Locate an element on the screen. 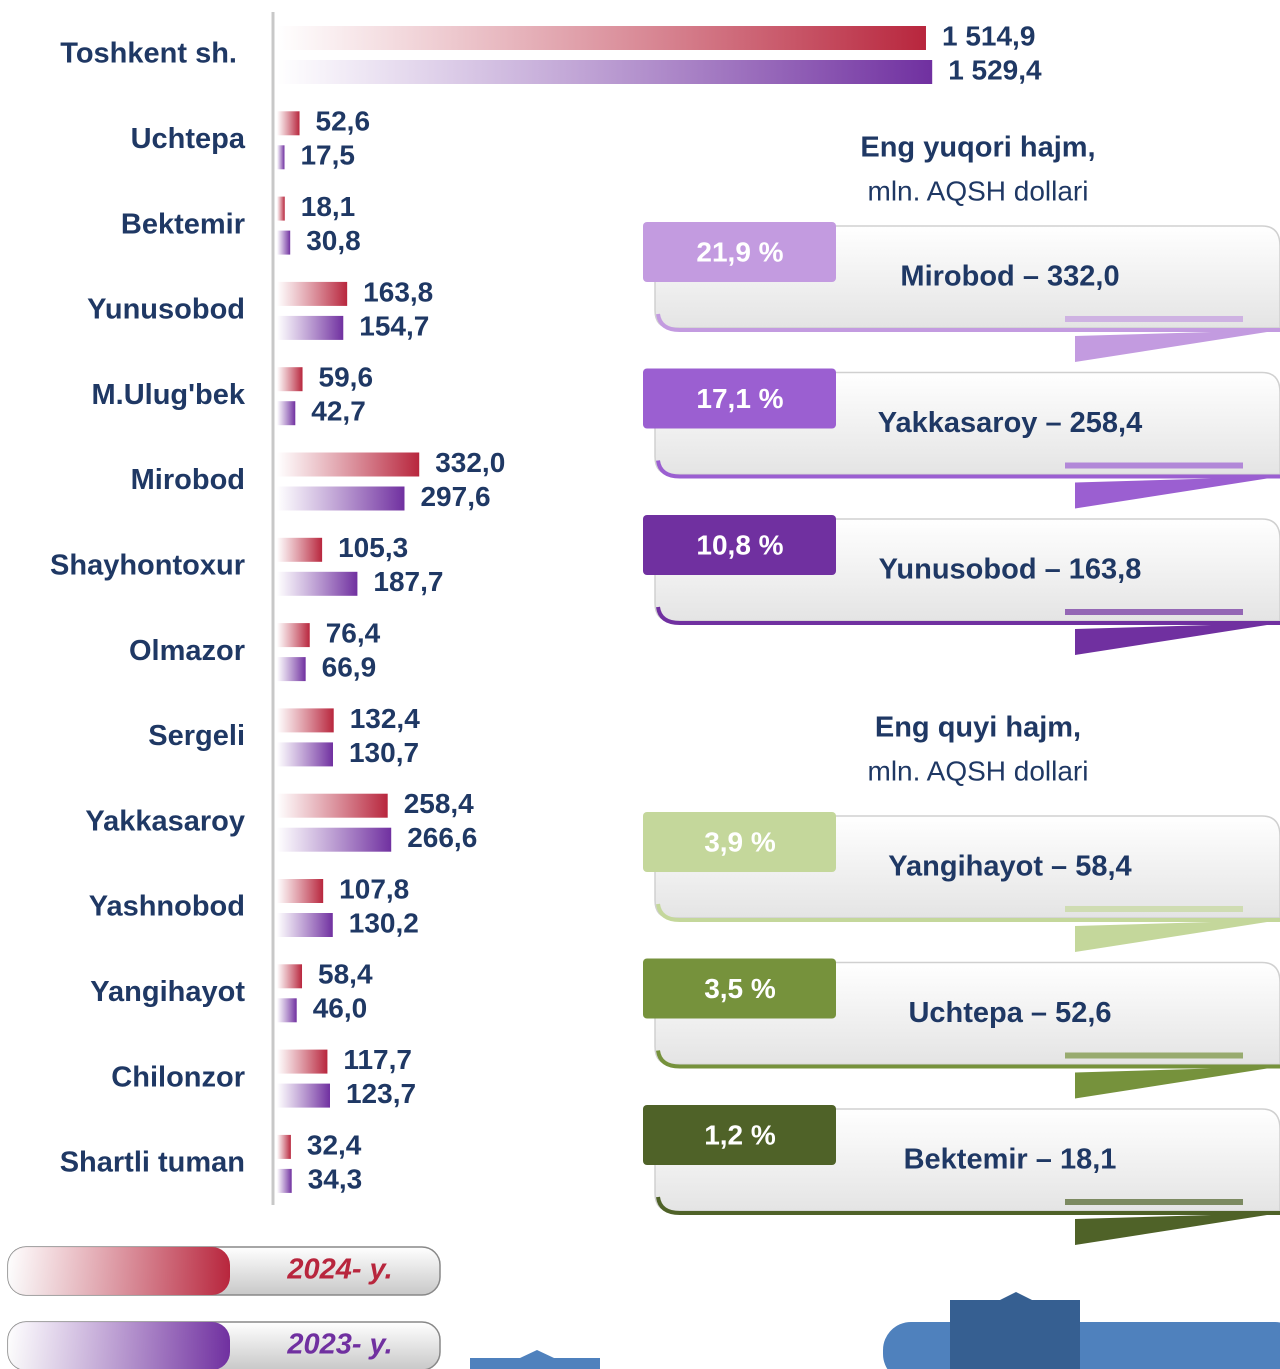  value-label: 76,4 is located at coordinates (353, 632).